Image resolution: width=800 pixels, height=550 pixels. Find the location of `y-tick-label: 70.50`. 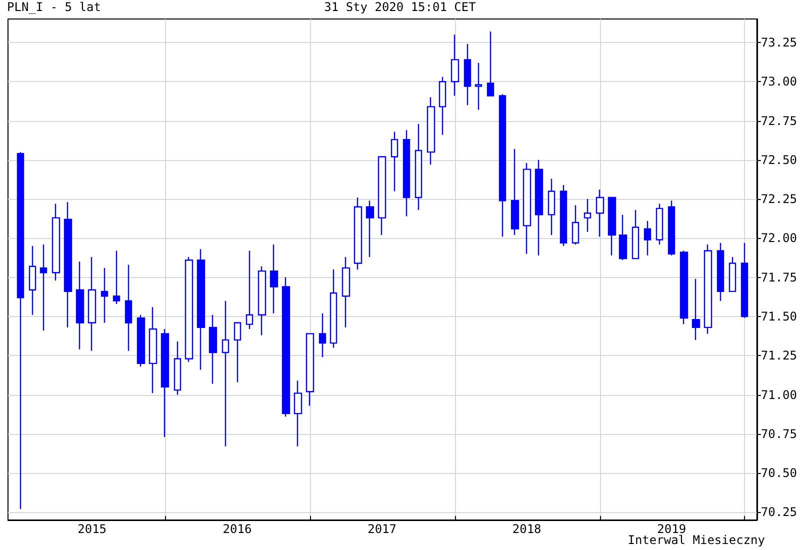

y-tick-label: 70.50 is located at coordinates (778, 473).